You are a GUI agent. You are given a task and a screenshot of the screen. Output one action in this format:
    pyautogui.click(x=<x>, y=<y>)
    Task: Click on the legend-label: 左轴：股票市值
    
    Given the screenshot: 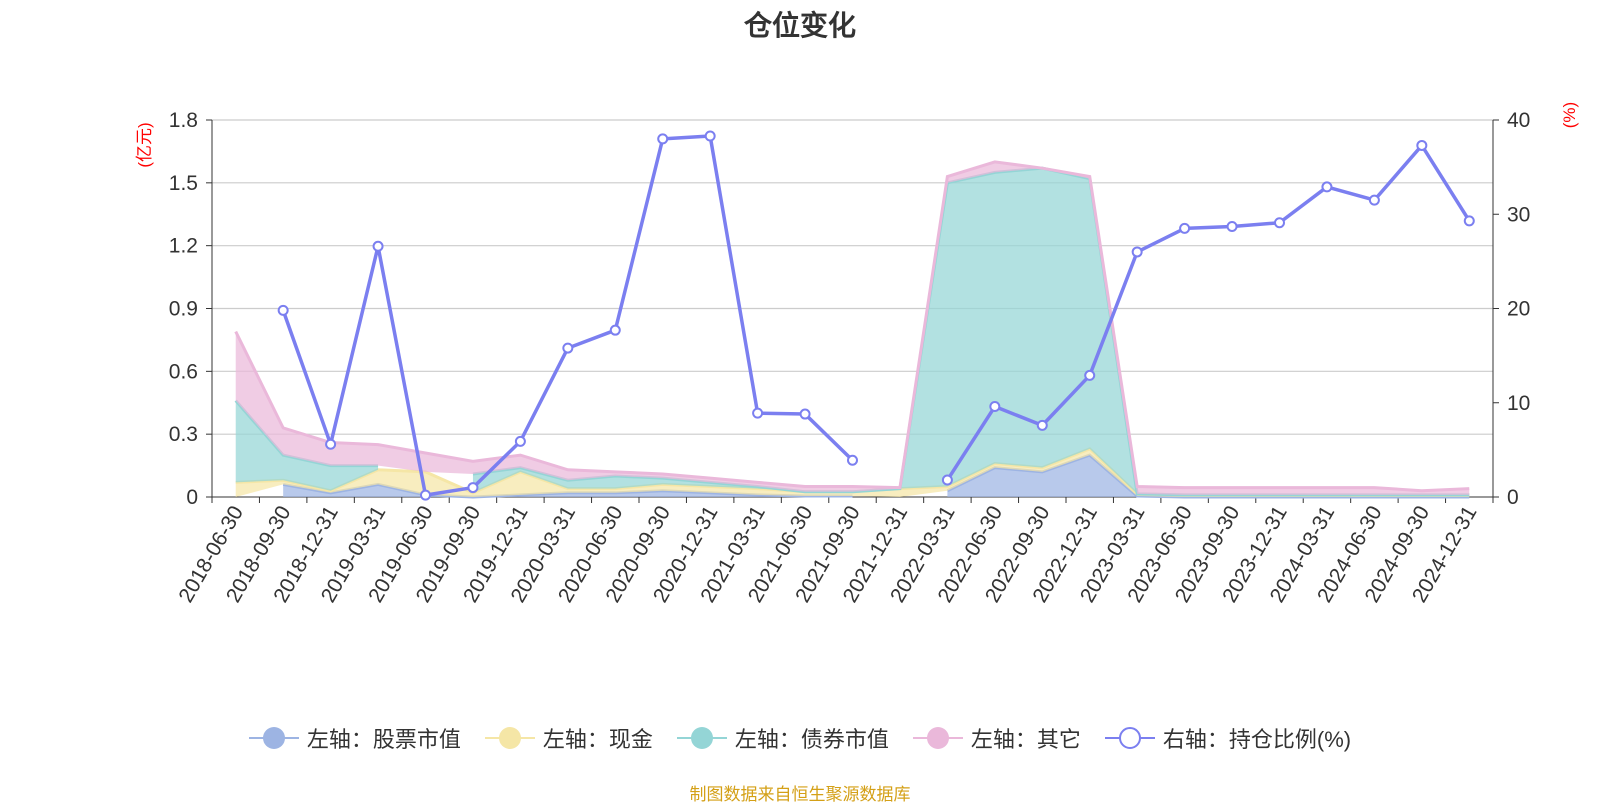 What is the action you would take?
    pyautogui.click(x=383, y=739)
    